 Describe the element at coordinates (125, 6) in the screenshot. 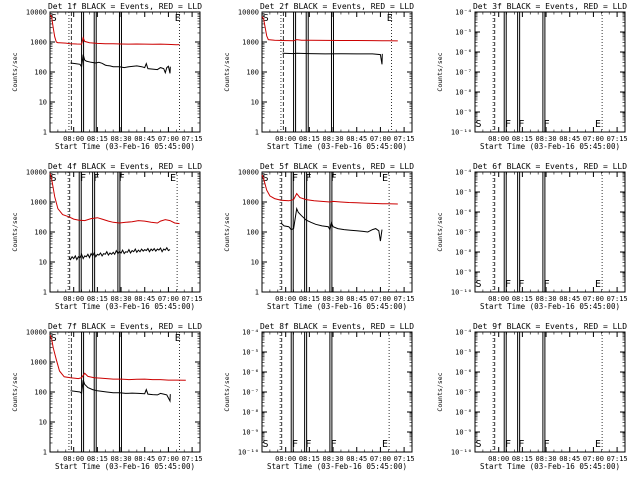

I see `panel-title: Det 1f BLACK = Events, RED = LLD` at that location.